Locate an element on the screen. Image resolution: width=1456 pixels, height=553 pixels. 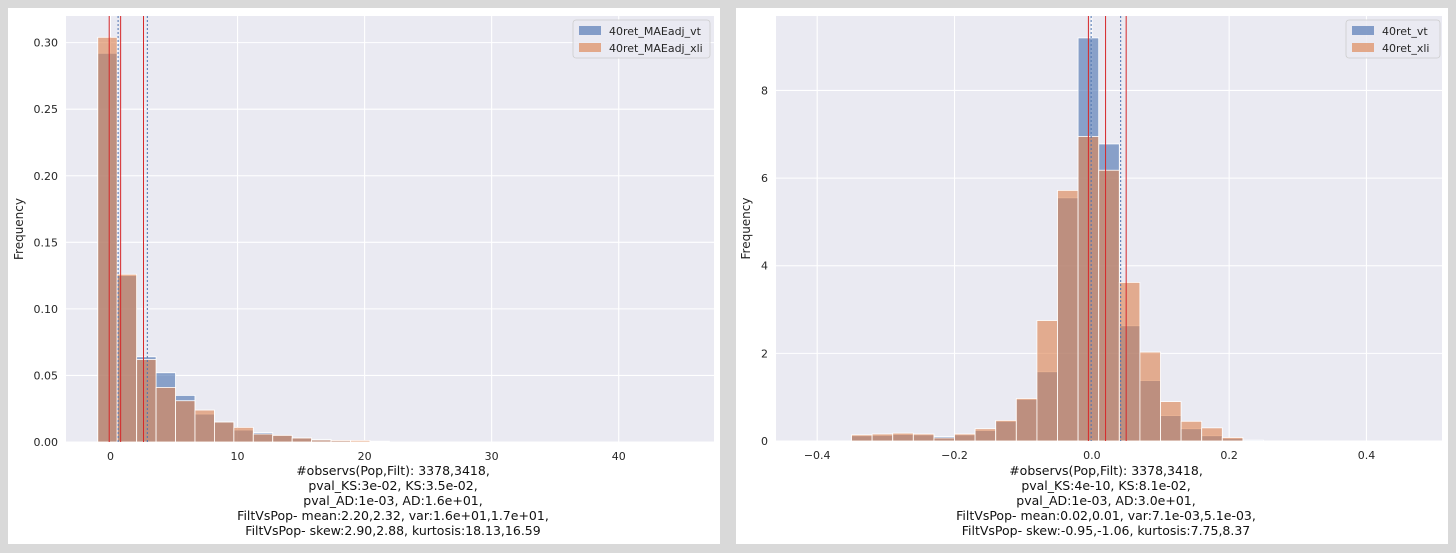
x-tick-label: 0.0 is located at coordinates (1092, 455).